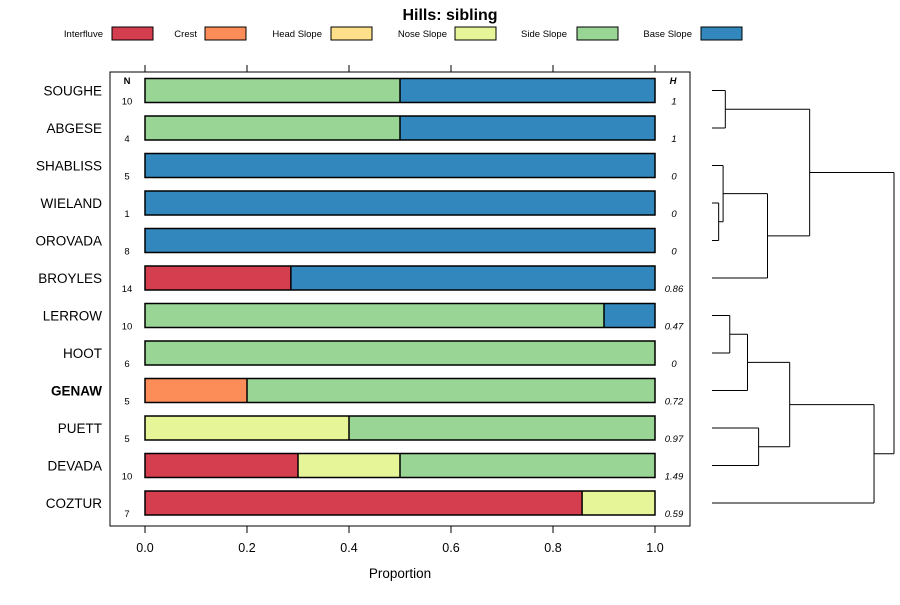  I want to click on bar-row: HOOT 6 0, so click(370, 355).